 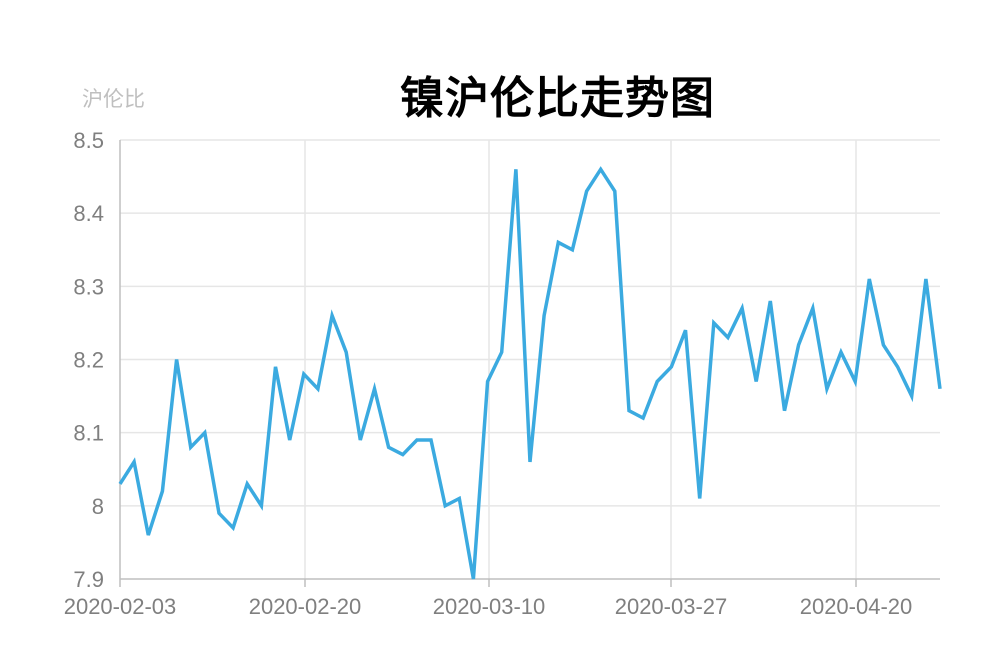 What do you see at coordinates (88, 286) in the screenshot?
I see `y-tick-label: 8.3` at bounding box center [88, 286].